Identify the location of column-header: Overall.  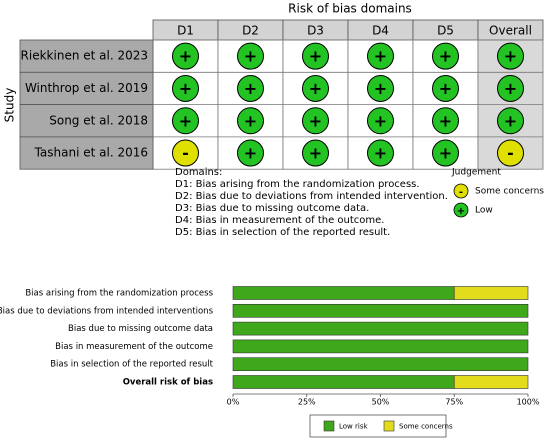
(510, 31).